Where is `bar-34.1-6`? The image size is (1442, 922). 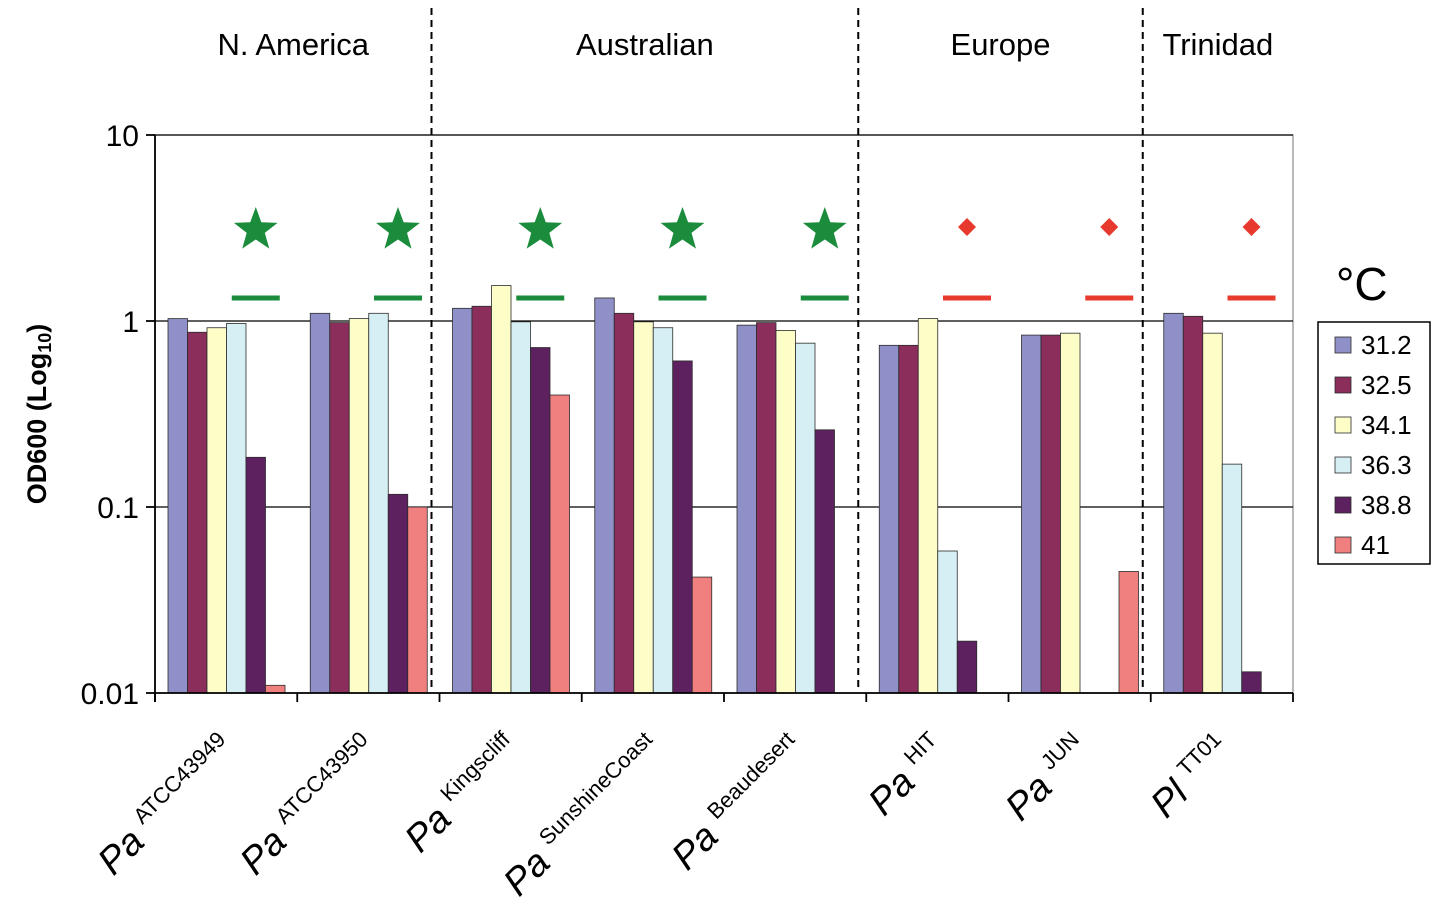 bar-34.1-6 is located at coordinates (928, 506).